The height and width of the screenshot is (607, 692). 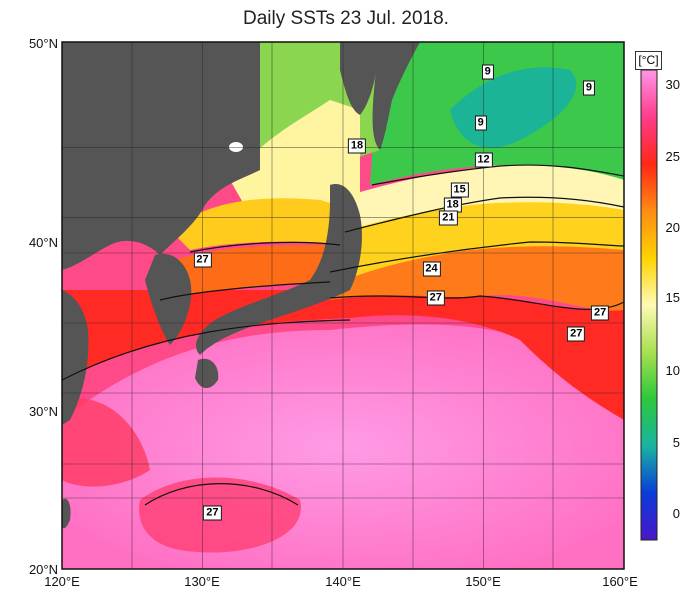 What do you see at coordinates (43, 242) in the screenshot?
I see `lat-label-40: 40°N` at bounding box center [43, 242].